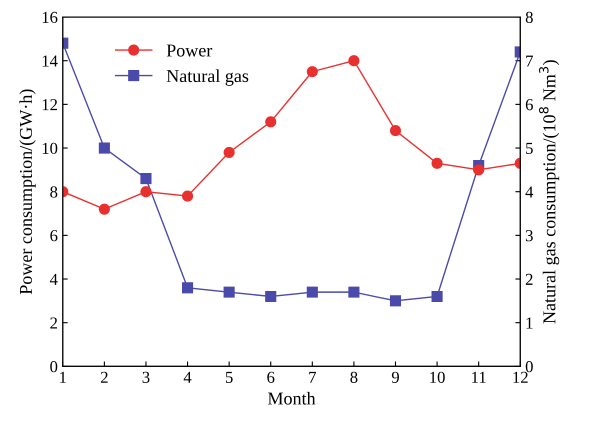 The width and height of the screenshot is (598, 426). What do you see at coordinates (520, 377) in the screenshot?
I see `x-tick-label: 12` at bounding box center [520, 377].